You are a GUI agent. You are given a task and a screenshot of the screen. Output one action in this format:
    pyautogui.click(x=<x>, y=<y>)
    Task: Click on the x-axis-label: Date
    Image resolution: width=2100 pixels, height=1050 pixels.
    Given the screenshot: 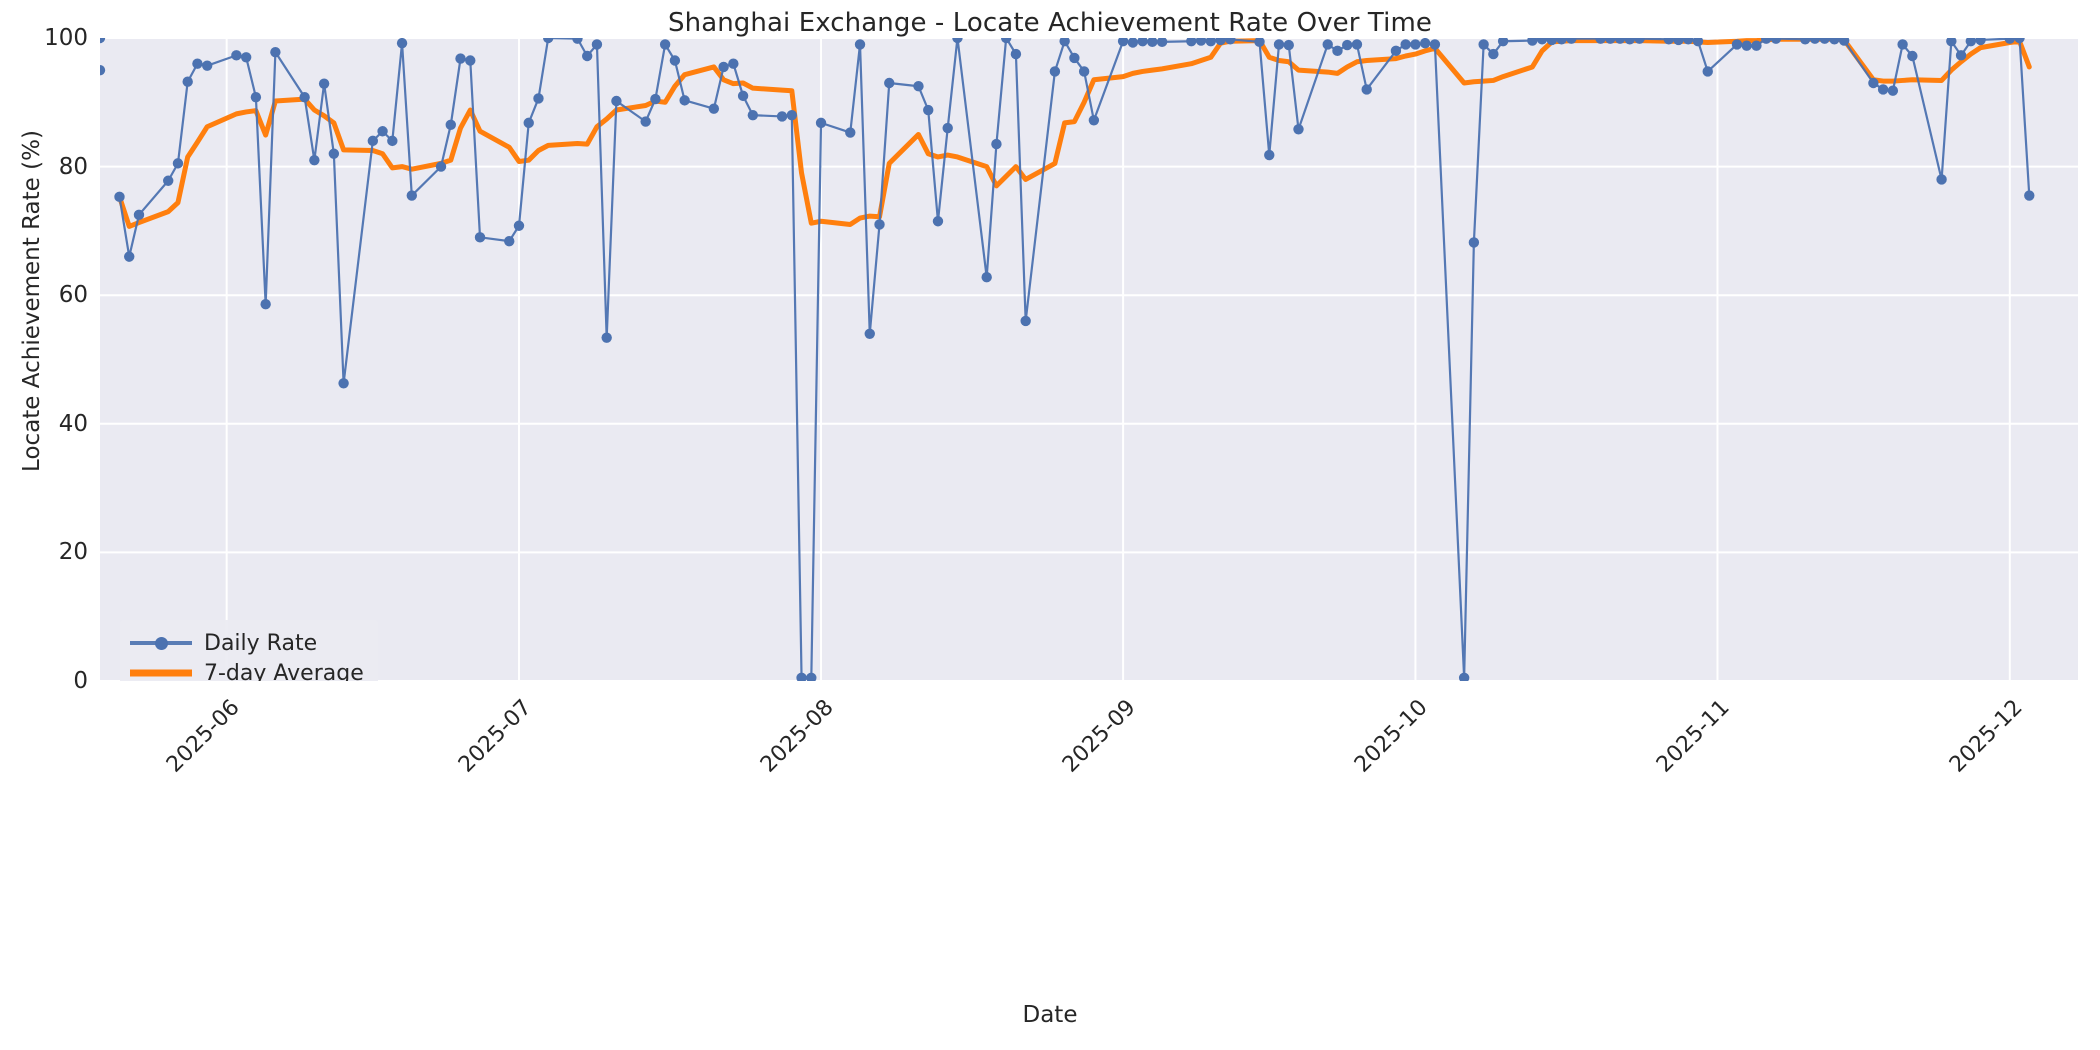 What is the action you would take?
    pyautogui.click(x=1050, y=1015)
    